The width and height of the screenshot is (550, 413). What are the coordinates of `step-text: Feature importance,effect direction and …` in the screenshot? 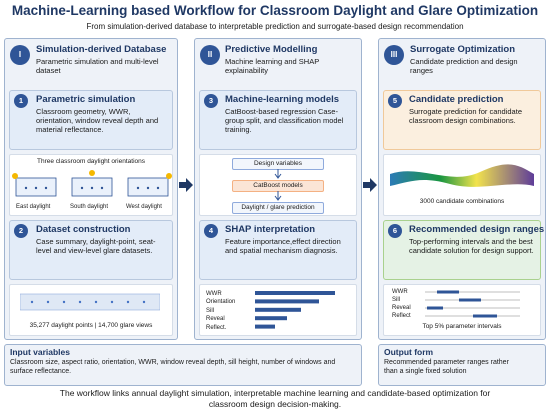 It's located at (283, 246).